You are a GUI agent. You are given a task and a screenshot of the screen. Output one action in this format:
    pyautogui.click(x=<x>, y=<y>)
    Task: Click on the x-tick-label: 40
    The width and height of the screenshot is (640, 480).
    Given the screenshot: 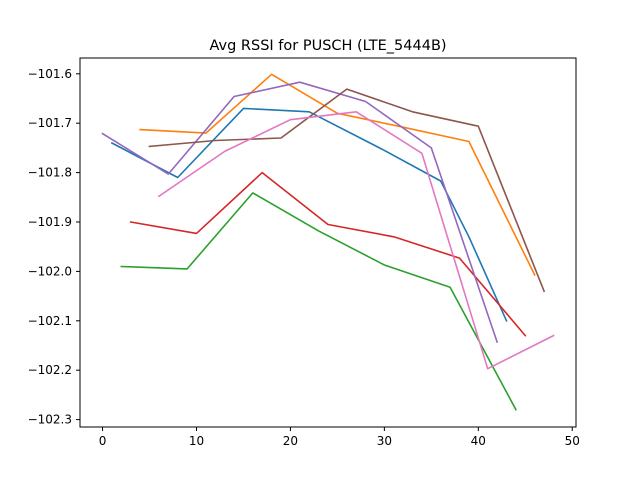 What is the action you would take?
    pyautogui.click(x=478, y=441)
    